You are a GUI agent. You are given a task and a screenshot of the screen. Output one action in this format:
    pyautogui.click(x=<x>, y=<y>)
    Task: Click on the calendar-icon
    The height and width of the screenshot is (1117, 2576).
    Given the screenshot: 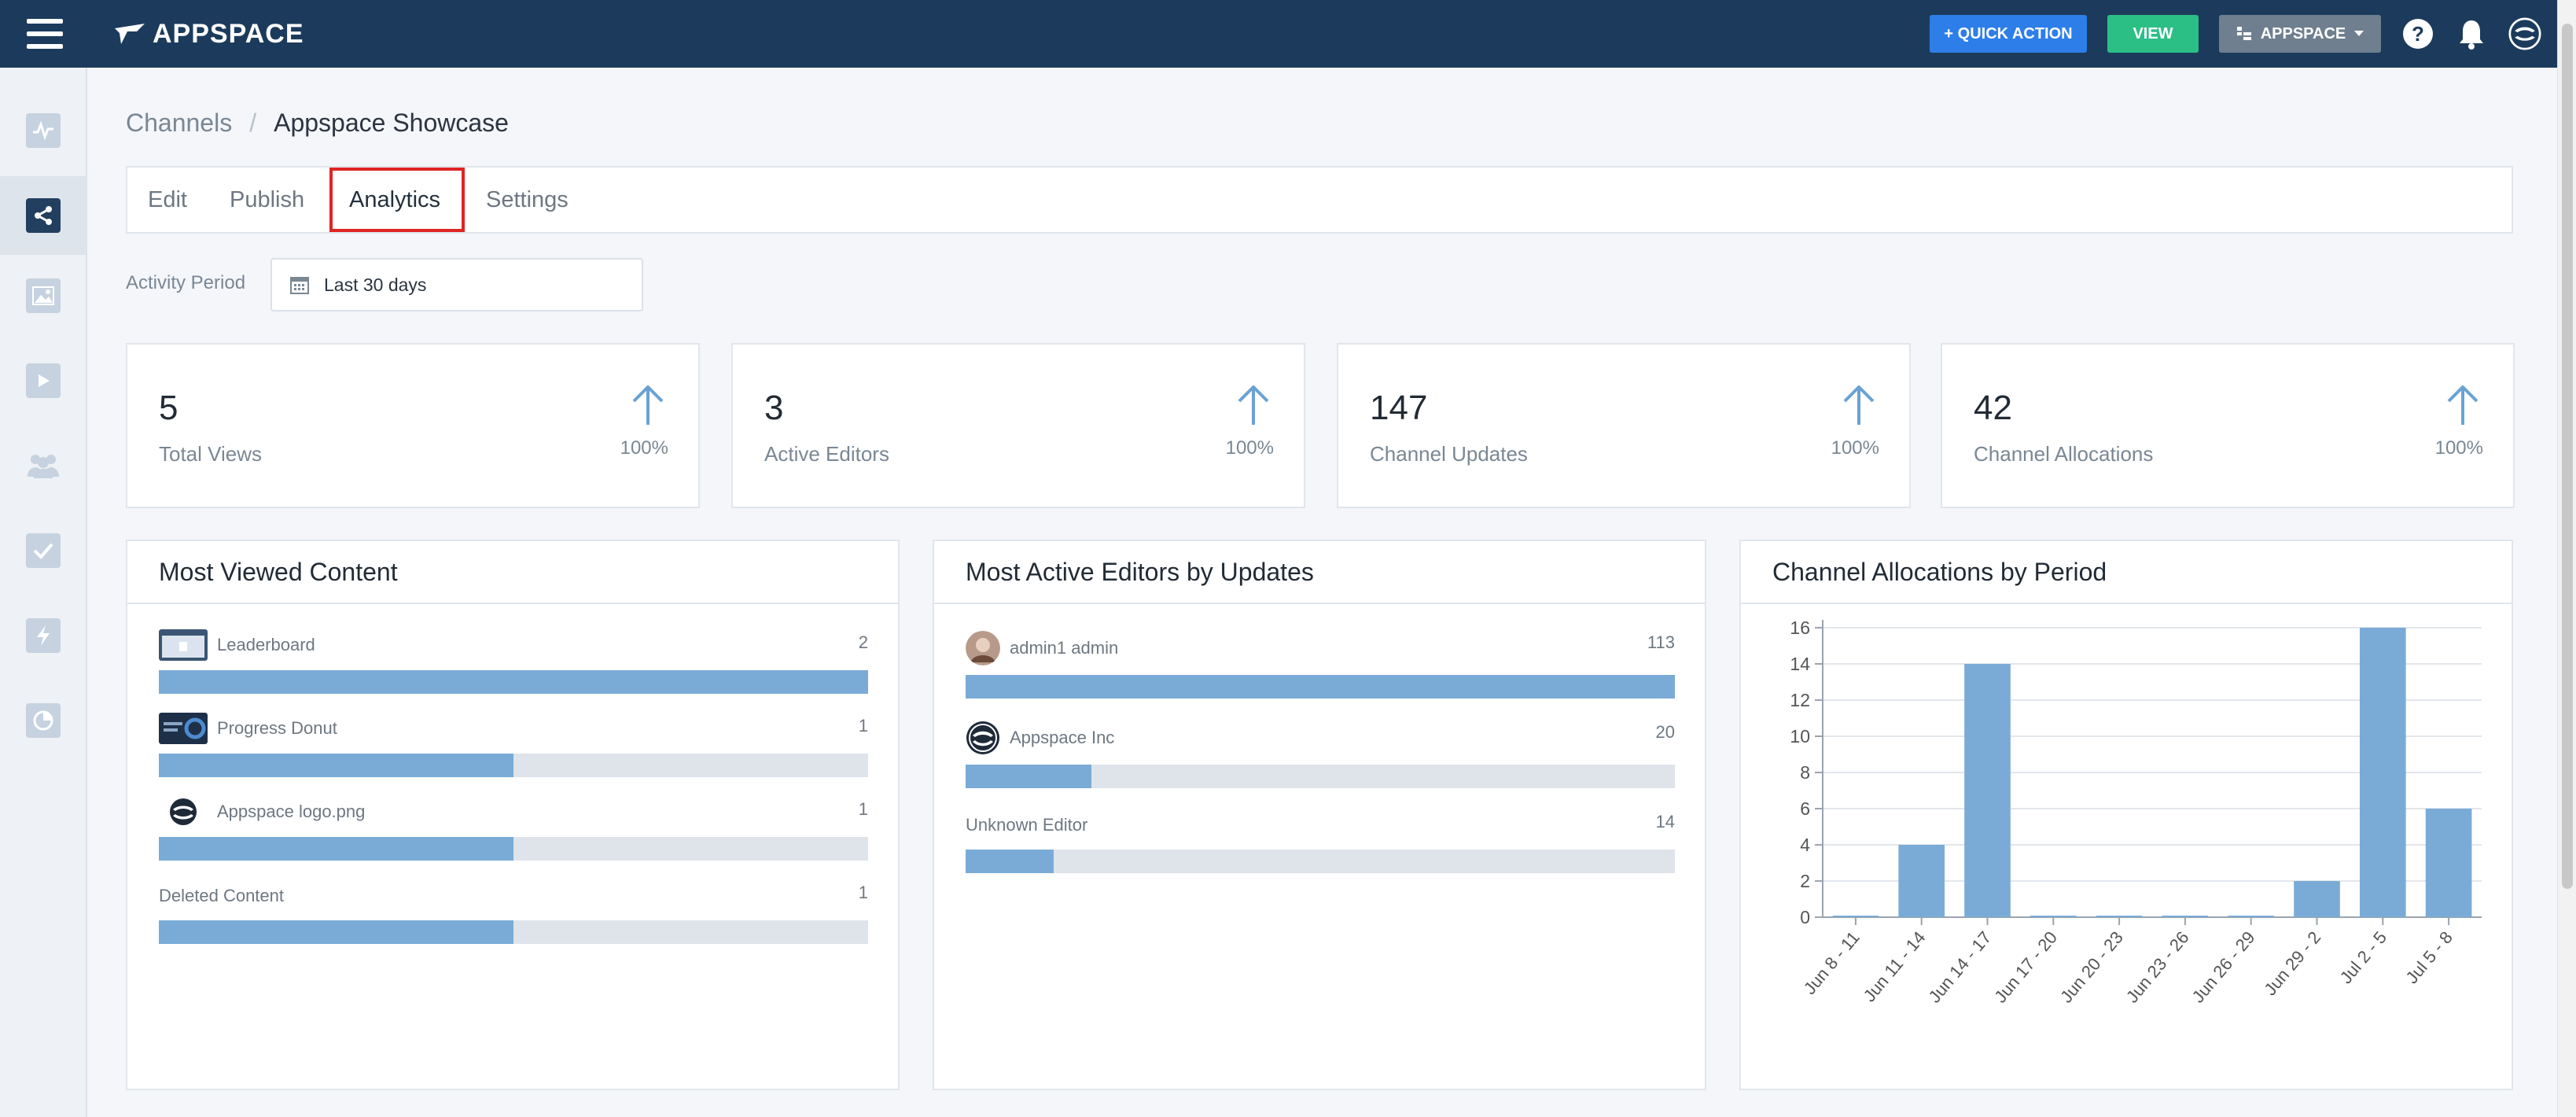 What is the action you would take?
    pyautogui.click(x=299, y=285)
    